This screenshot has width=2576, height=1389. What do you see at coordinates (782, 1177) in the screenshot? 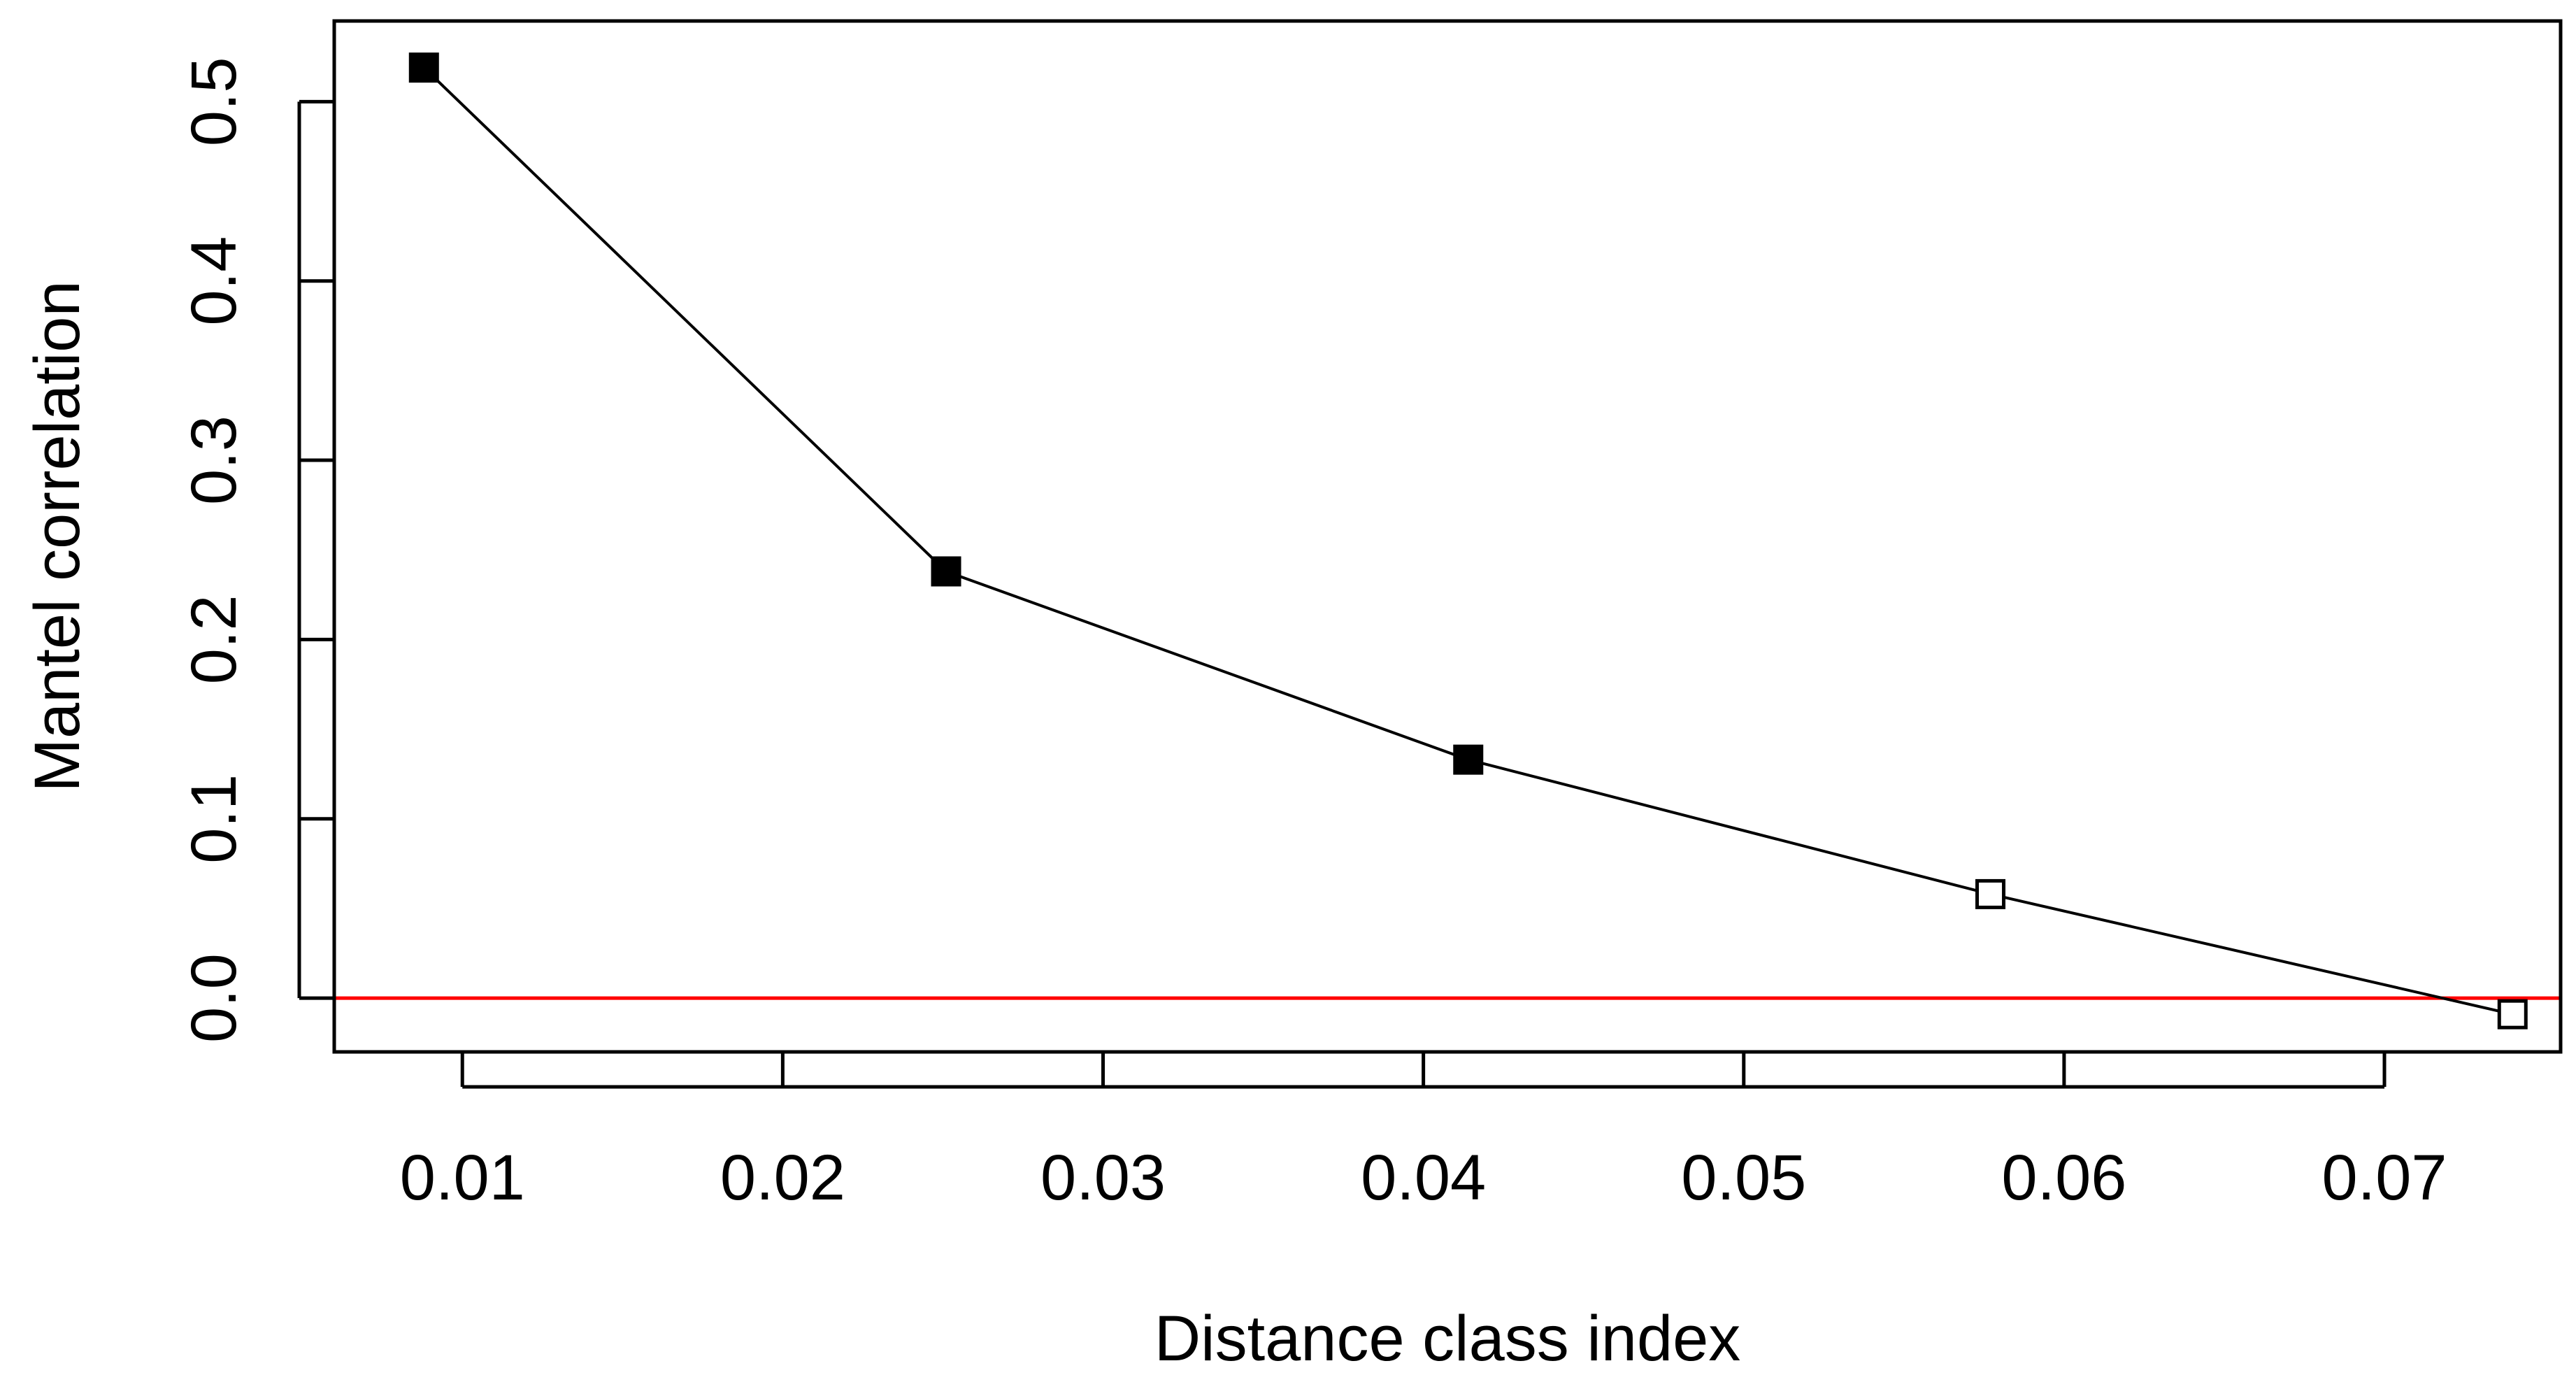
I see `x-tick-label: 0.02` at bounding box center [782, 1177].